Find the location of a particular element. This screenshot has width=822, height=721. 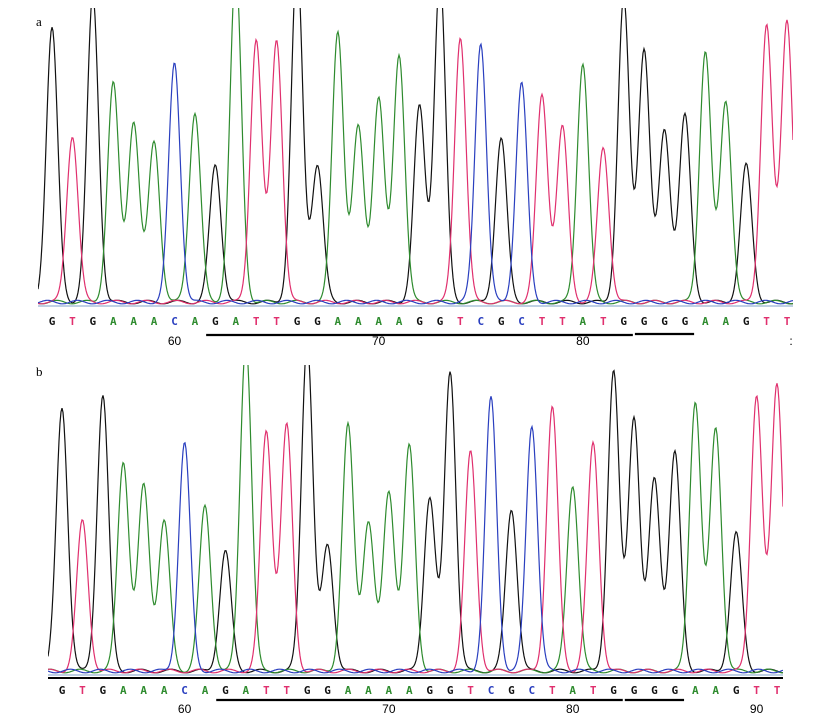

panel-label-b: b is located at coordinates (39, 371).